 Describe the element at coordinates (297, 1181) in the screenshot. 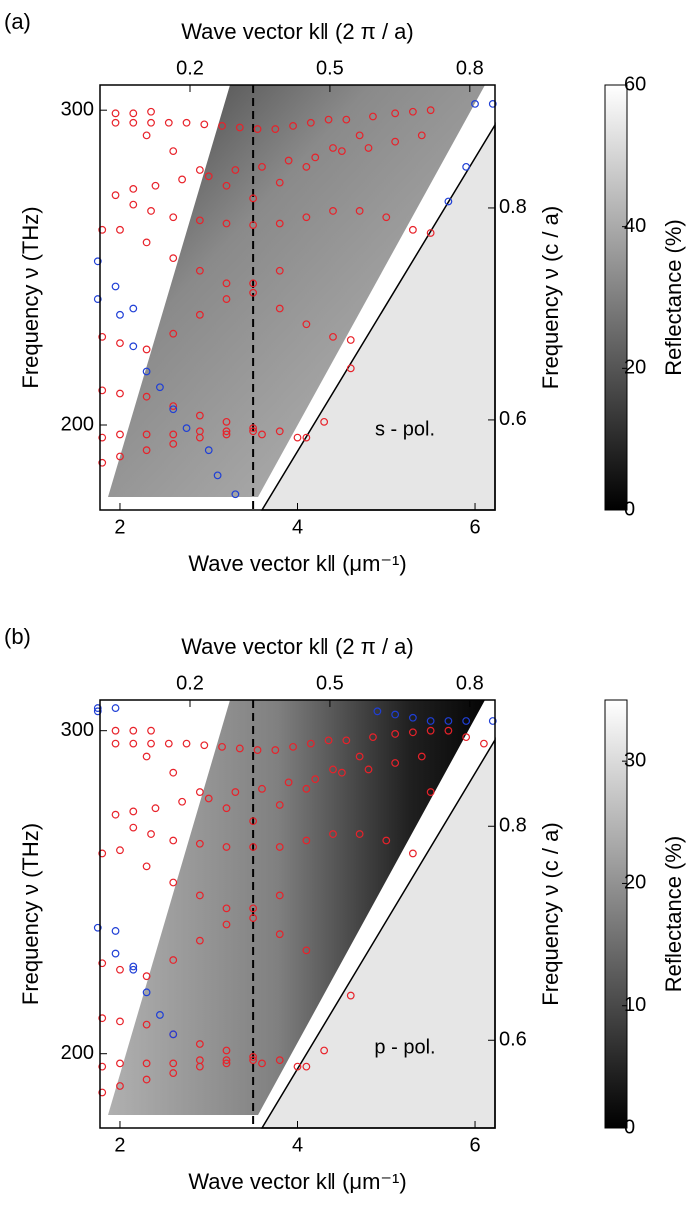

I see `x-axis-label: Wave vector k‖ (μm⁻¹)` at that location.